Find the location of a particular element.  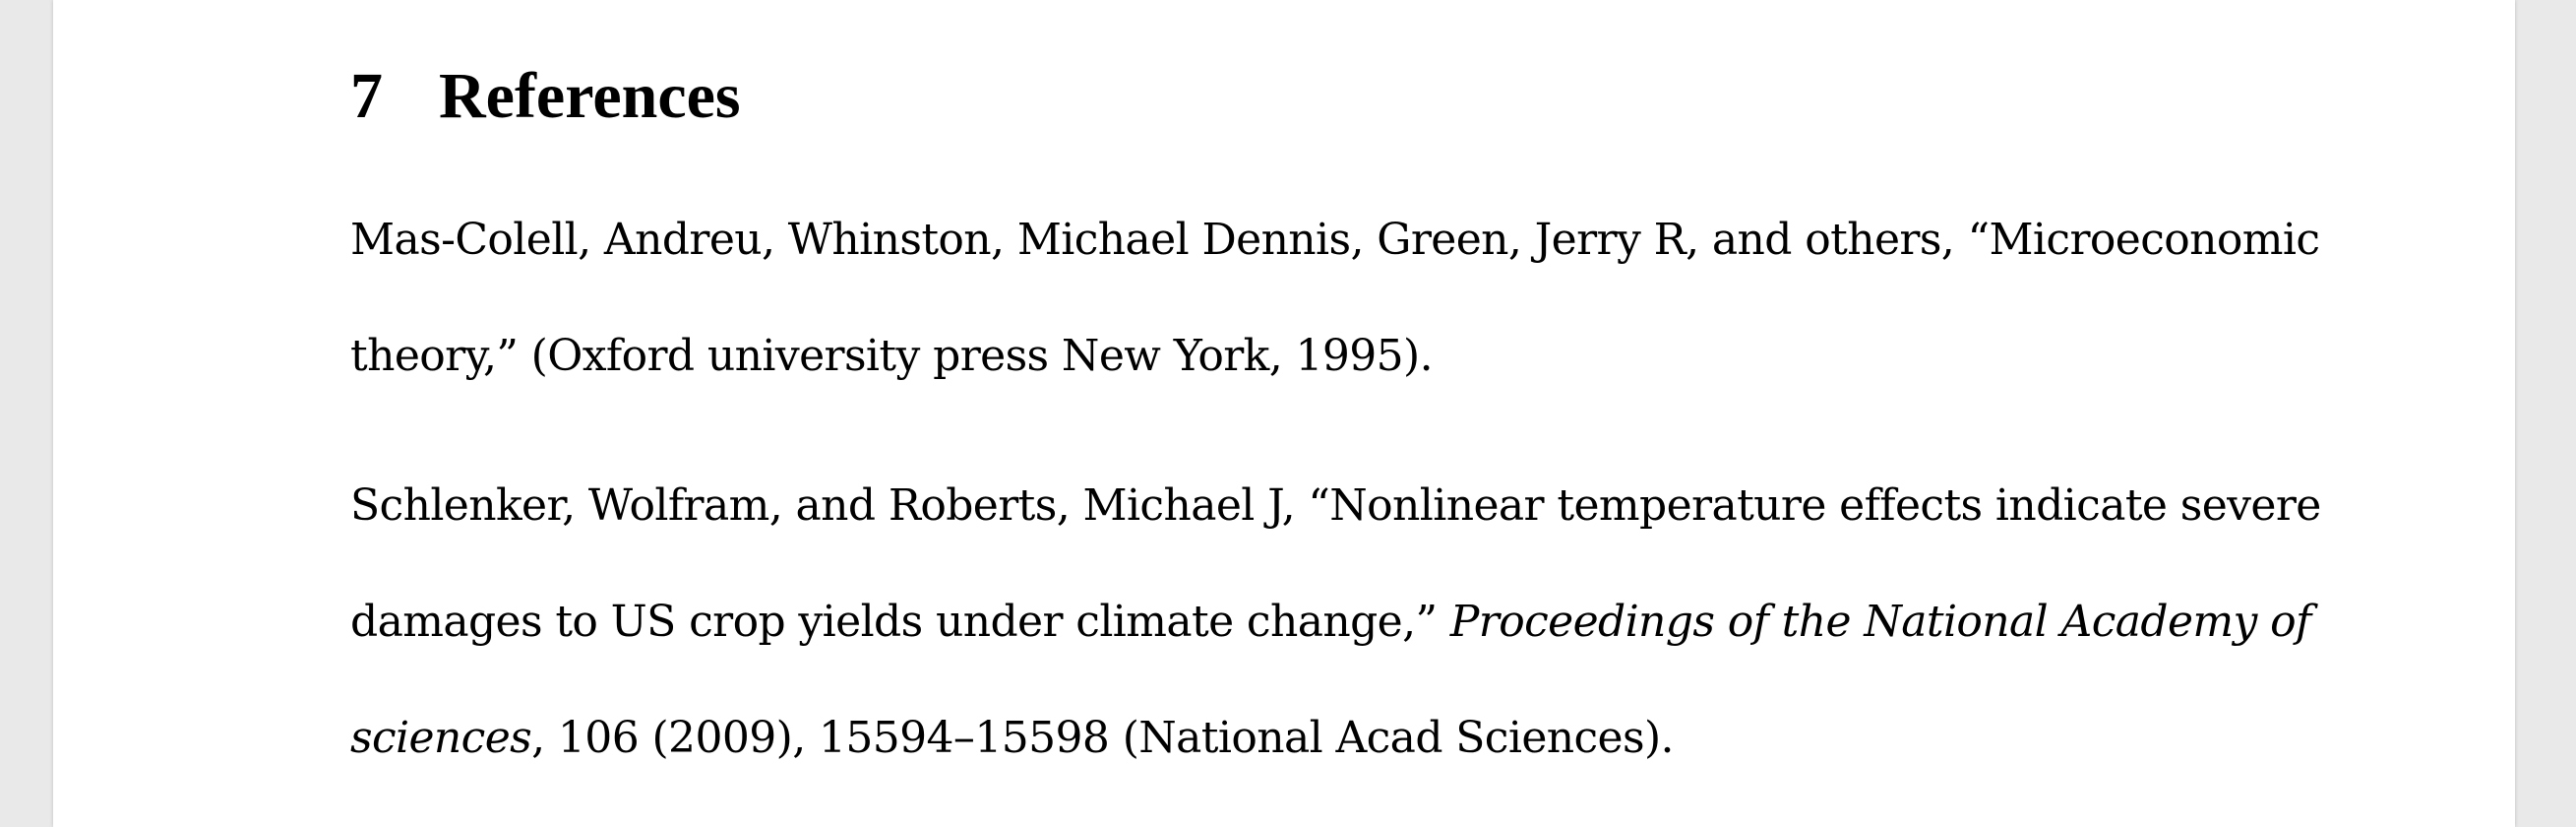

reference-2-journal-cont: sciences is located at coordinates (441, 738).